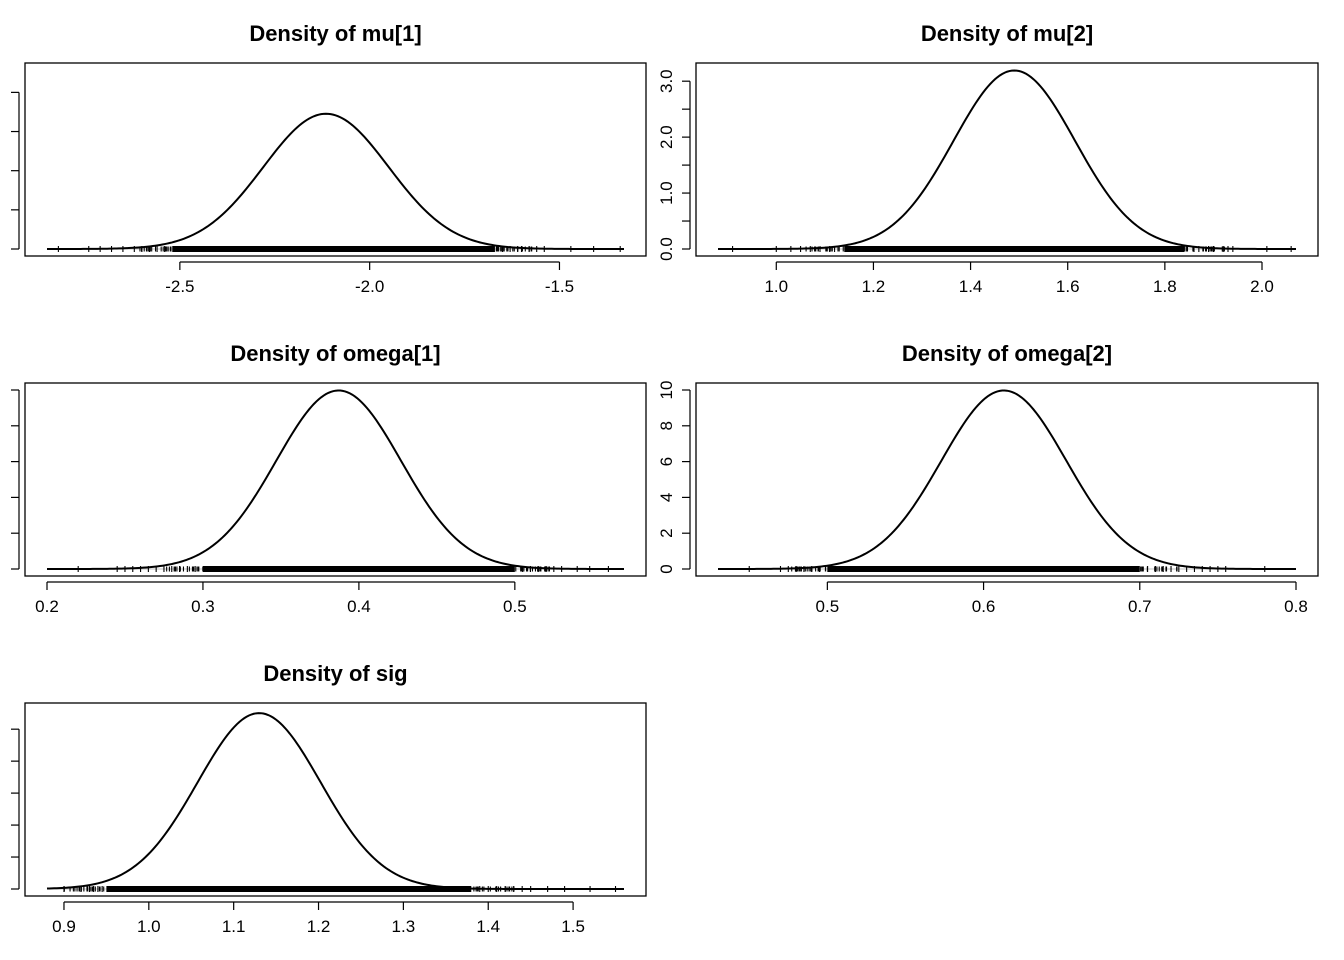 Image resolution: width=1344 pixels, height=960 pixels. Describe the element at coordinates (404, 926) in the screenshot. I see `x-tick-label: 1.3` at that location.